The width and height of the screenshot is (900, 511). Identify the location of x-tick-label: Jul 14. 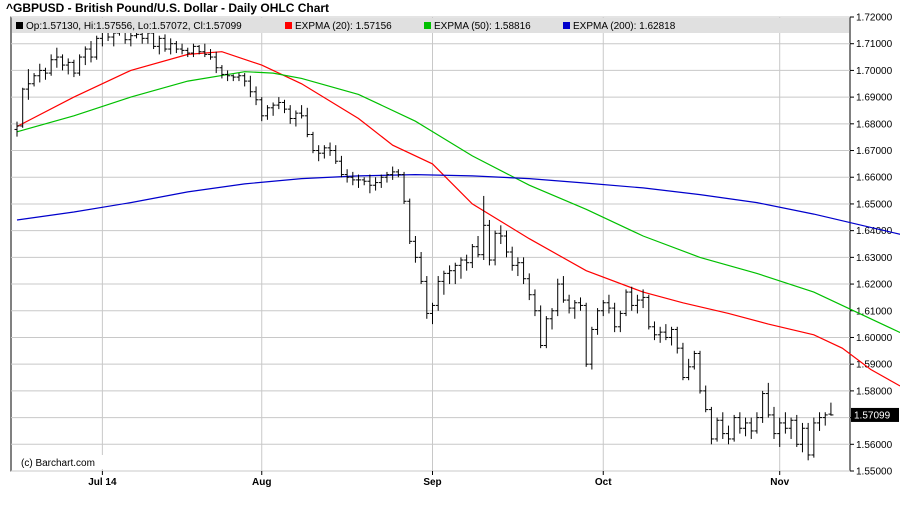
(102, 482).